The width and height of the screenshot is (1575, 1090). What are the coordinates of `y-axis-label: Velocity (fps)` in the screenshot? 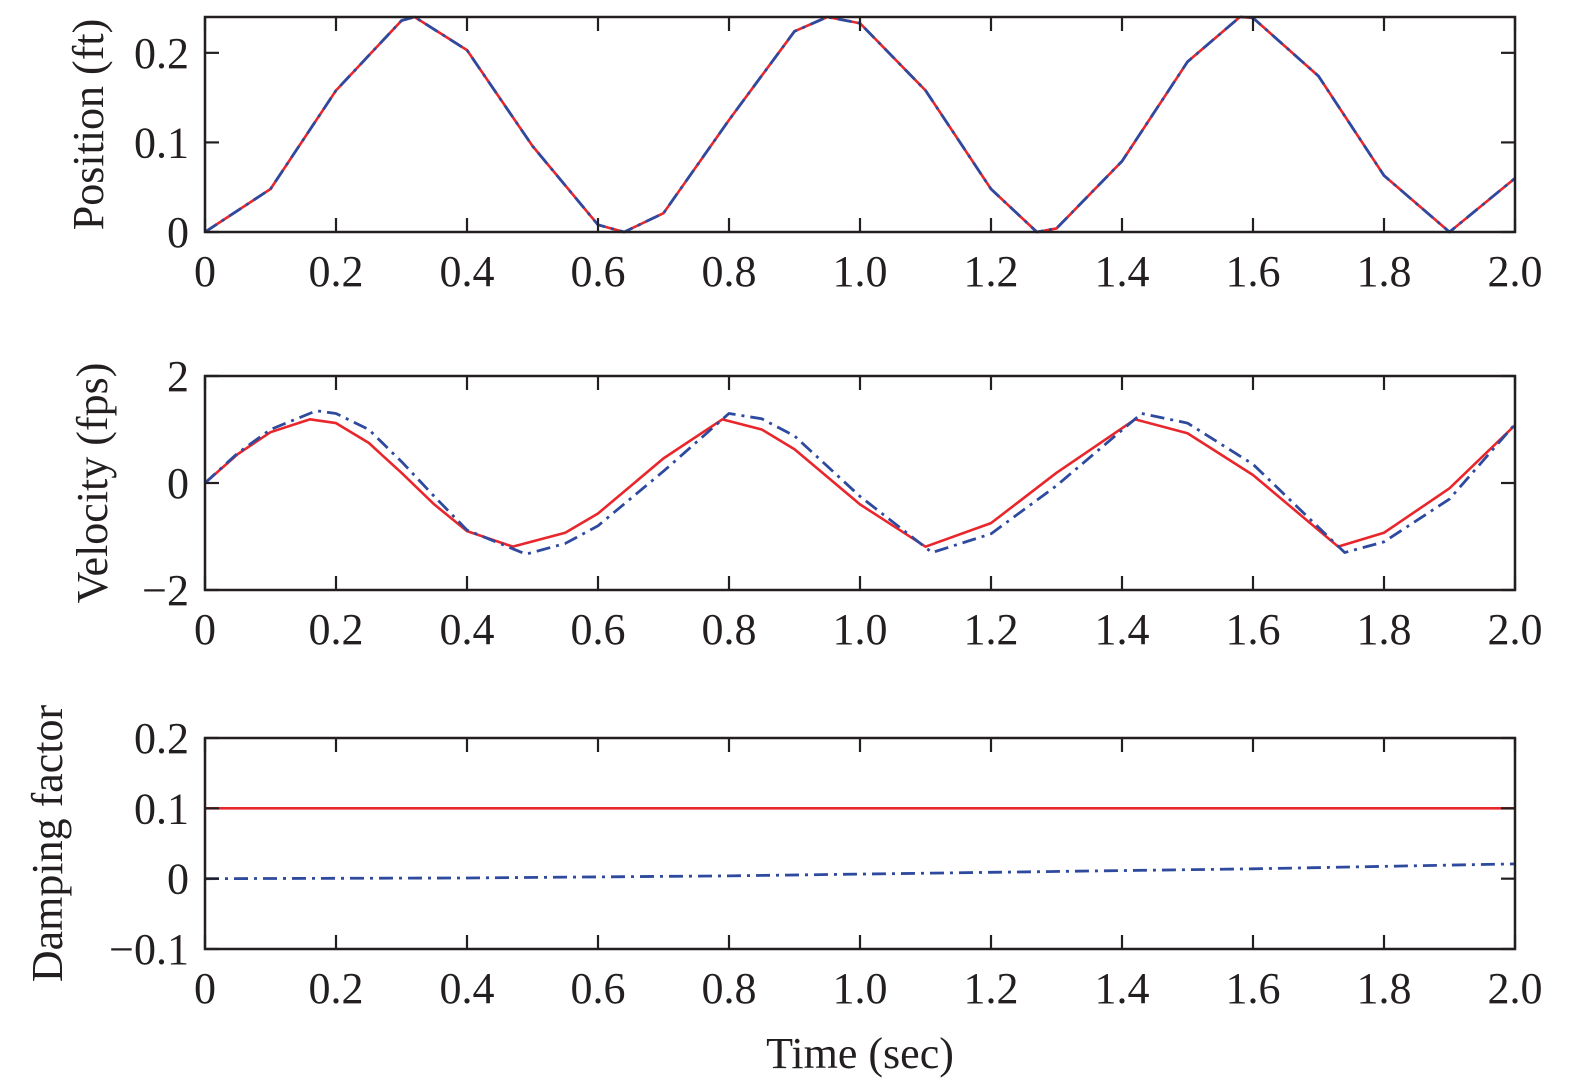 It's located at (92, 483).